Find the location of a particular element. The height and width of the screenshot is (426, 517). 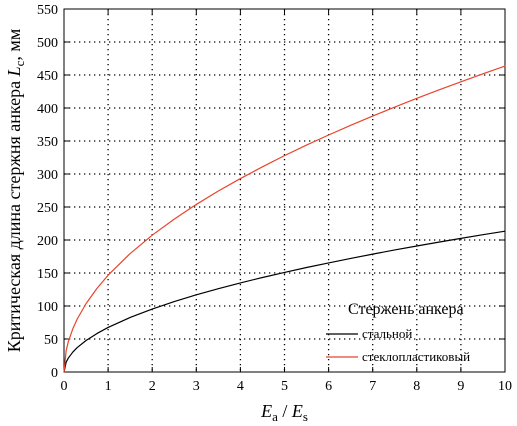

x-tick-label: 8 is located at coordinates (416, 386).